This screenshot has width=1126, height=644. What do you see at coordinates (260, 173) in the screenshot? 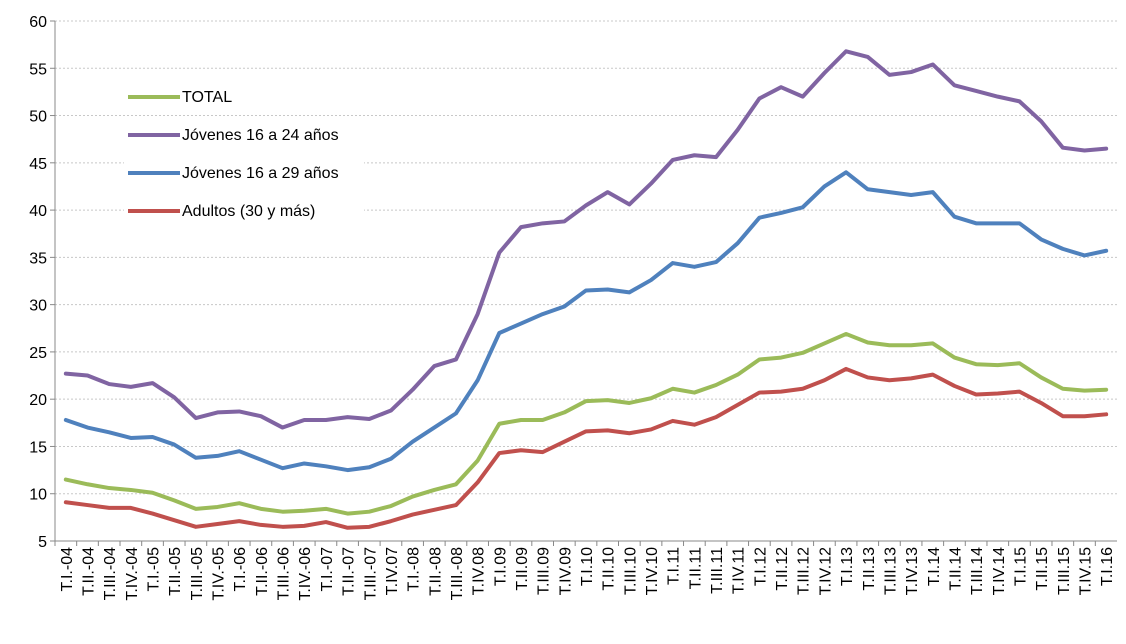
I see `legend-label: Jóvenes 16 a 29 años` at bounding box center [260, 173].